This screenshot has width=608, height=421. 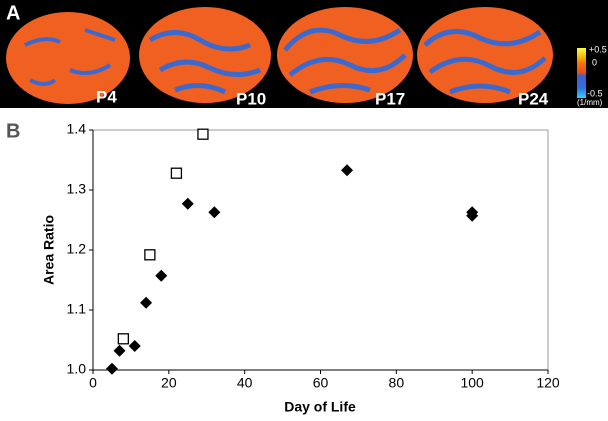 What do you see at coordinates (590, 102) in the screenshot?
I see `colorbar-unit: (1/mm)` at bounding box center [590, 102].